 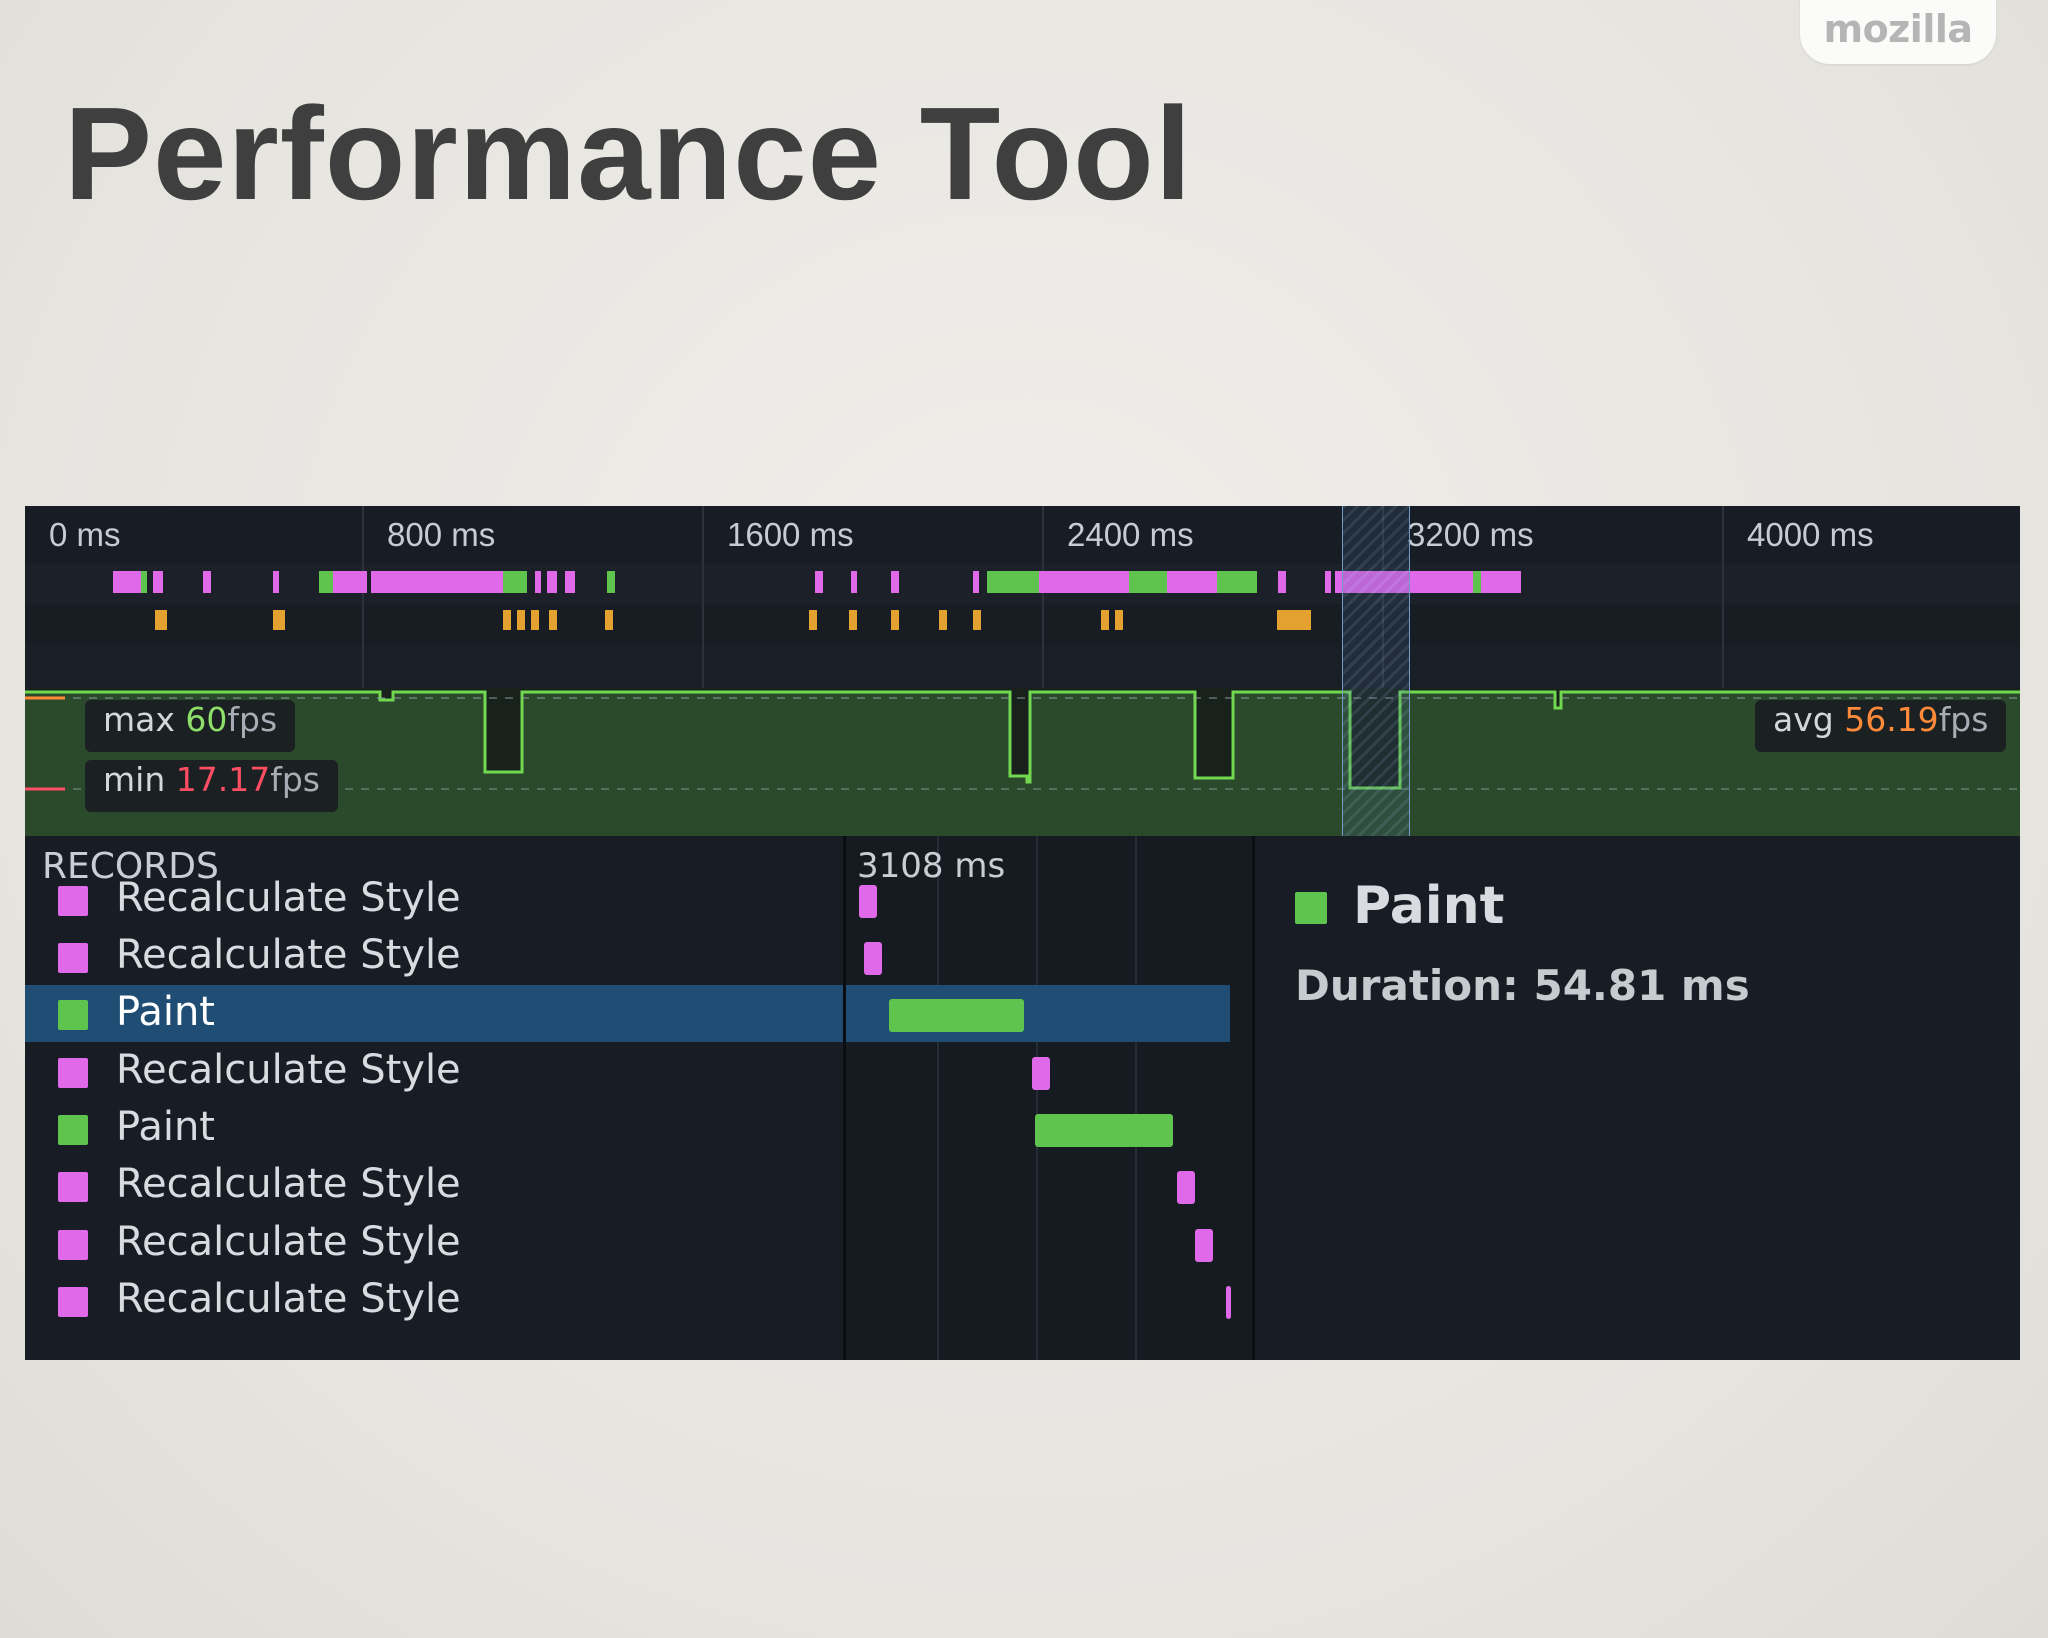 What do you see at coordinates (931, 866) in the screenshot?
I see `waterfall-time-label: 3108 ms` at bounding box center [931, 866].